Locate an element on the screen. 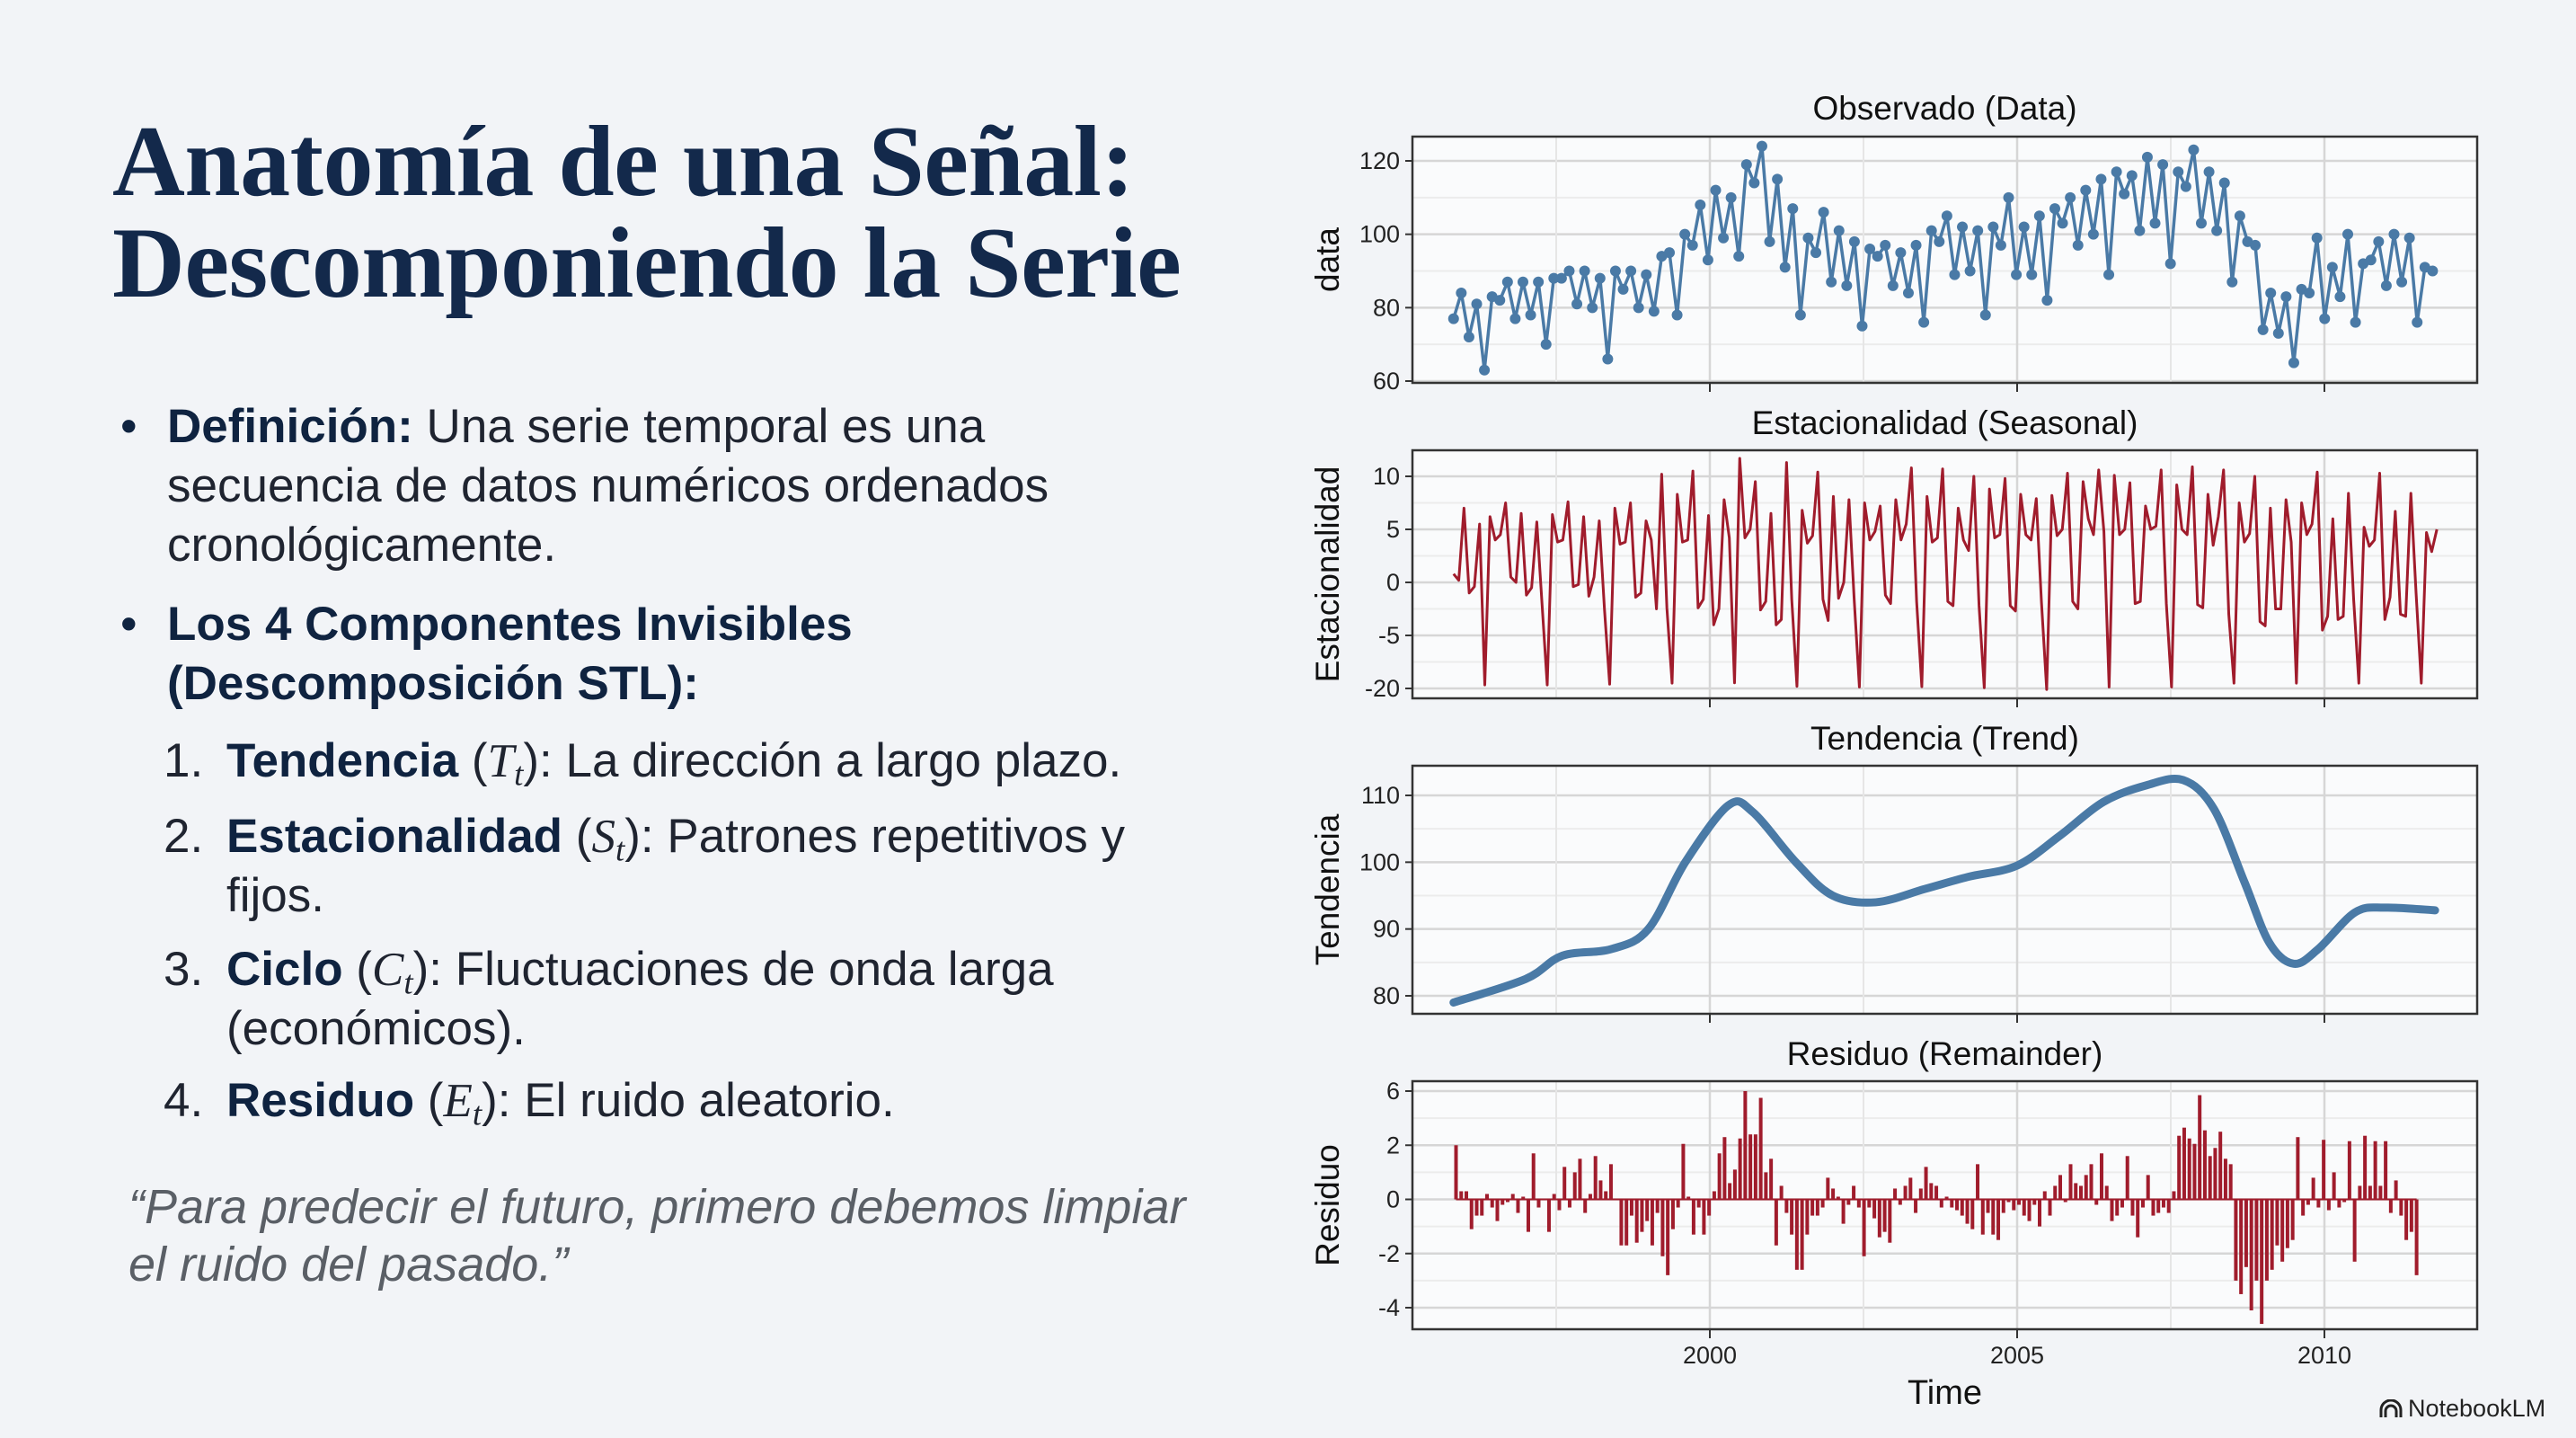  item-number: 4. is located at coordinates (184, 1100).